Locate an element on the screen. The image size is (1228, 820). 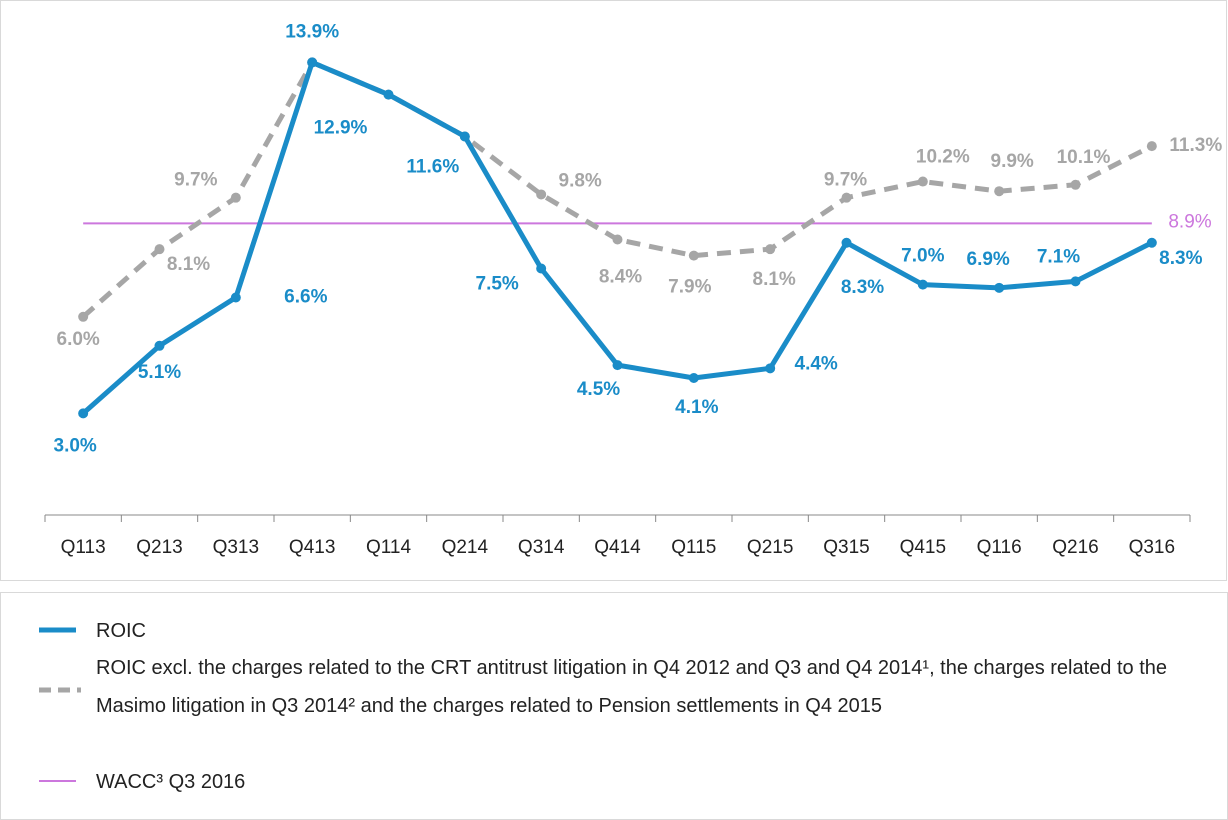
value-label: 9.8% is located at coordinates (580, 180).